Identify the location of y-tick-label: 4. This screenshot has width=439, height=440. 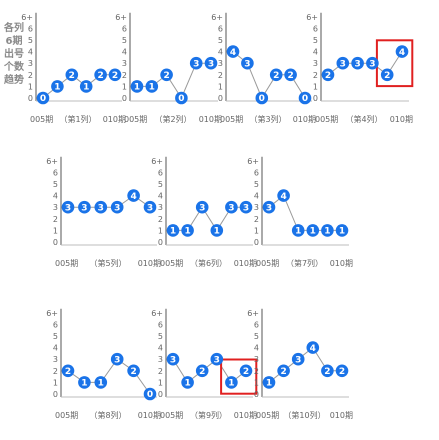
(220, 52).